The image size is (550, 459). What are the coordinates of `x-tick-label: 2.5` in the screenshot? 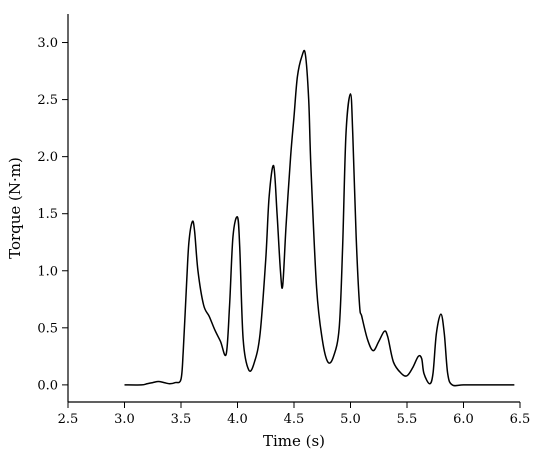 It's located at (68, 419).